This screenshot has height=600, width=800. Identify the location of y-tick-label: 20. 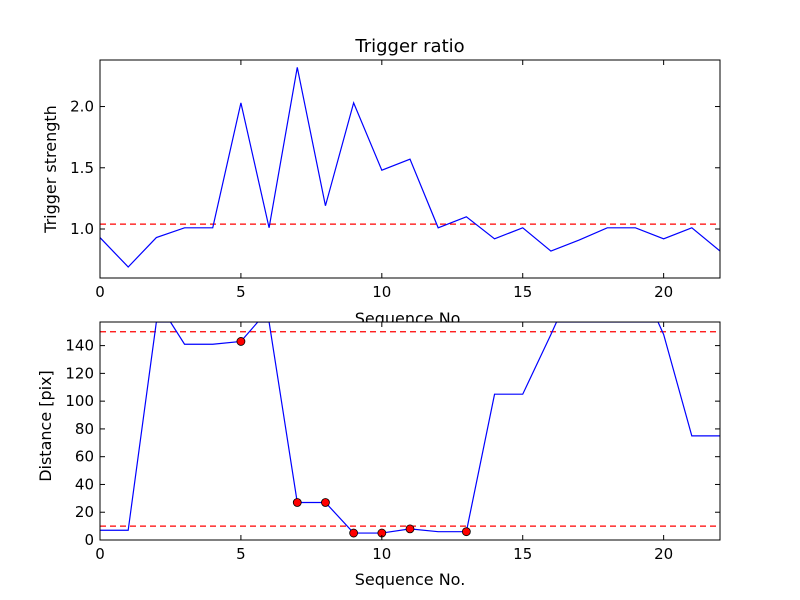
(84, 512).